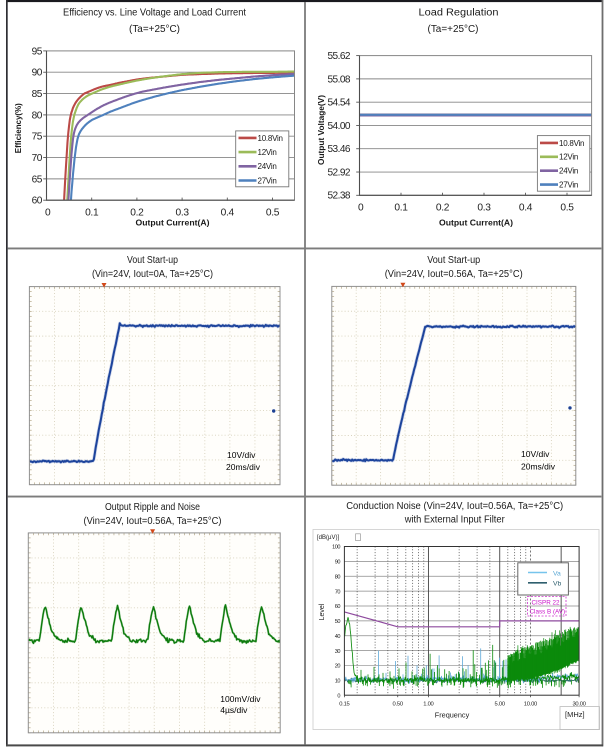  I want to click on svg-text: 50, so click(338, 622).